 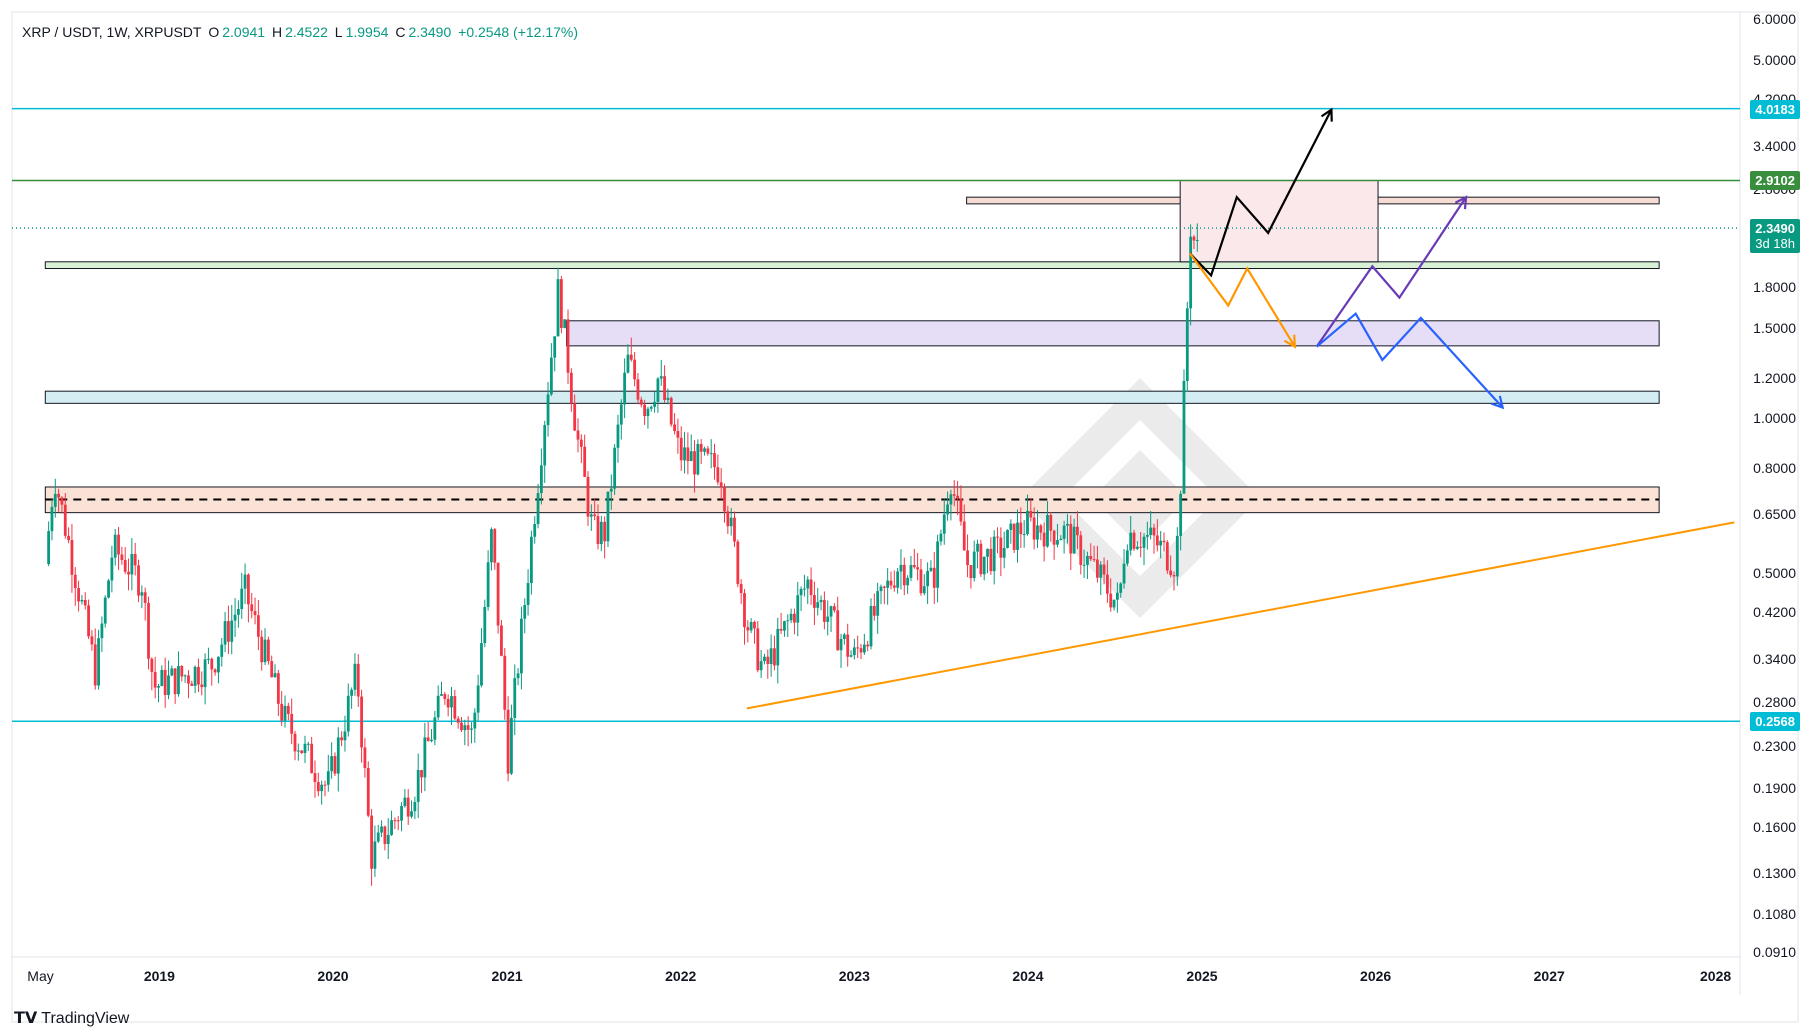 I want to click on price-tick-label: 0.4200, so click(x=1774, y=611).